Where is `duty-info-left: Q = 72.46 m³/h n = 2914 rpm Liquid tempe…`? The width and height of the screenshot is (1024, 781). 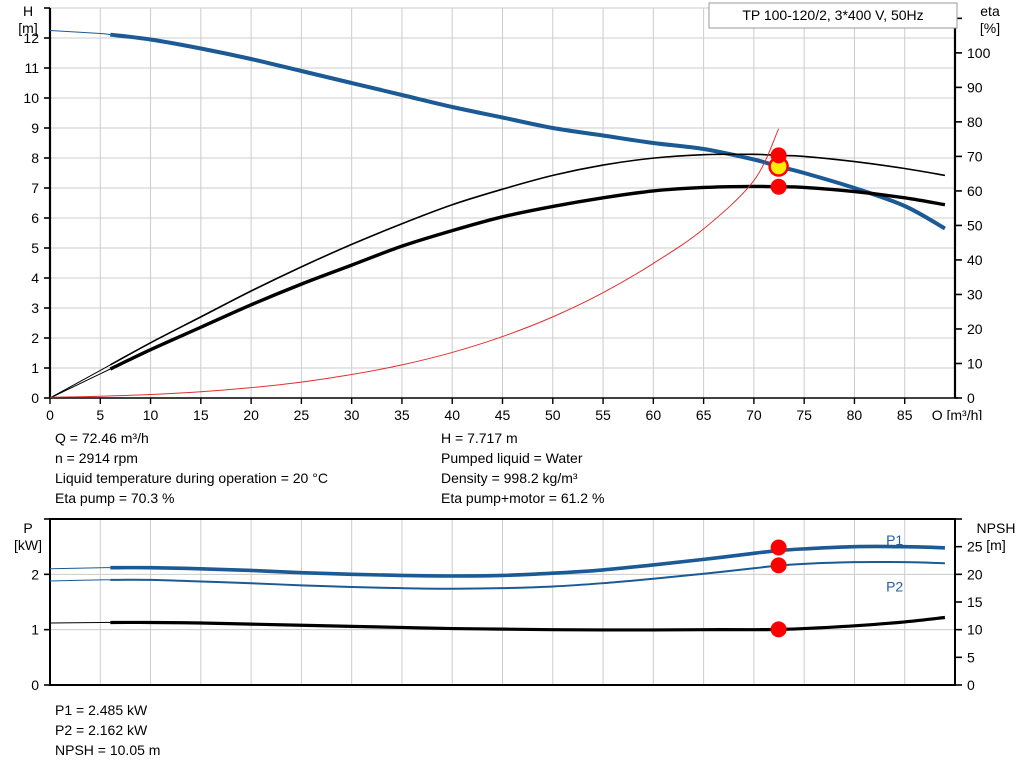 duty-info-left: Q = 72.46 m³/h n = 2914 rpm Liquid tempe… is located at coordinates (191, 468).